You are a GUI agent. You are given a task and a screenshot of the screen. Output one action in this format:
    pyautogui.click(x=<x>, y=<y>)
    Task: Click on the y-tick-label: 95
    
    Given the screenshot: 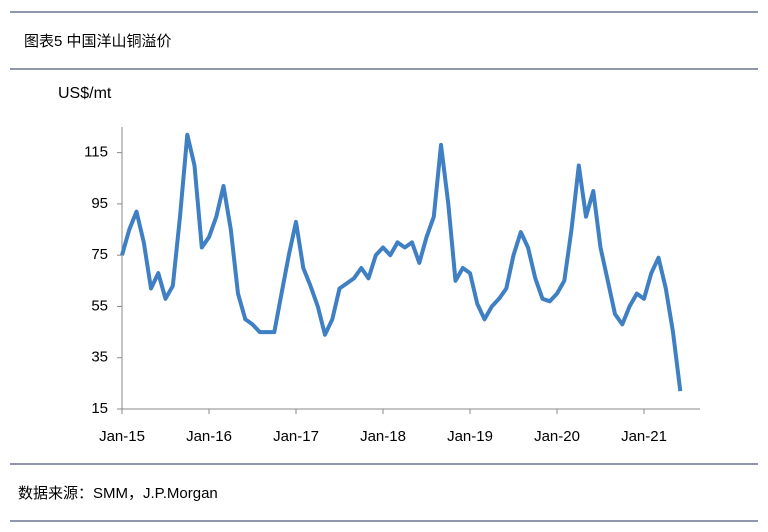 What is the action you would take?
    pyautogui.click(x=99, y=203)
    